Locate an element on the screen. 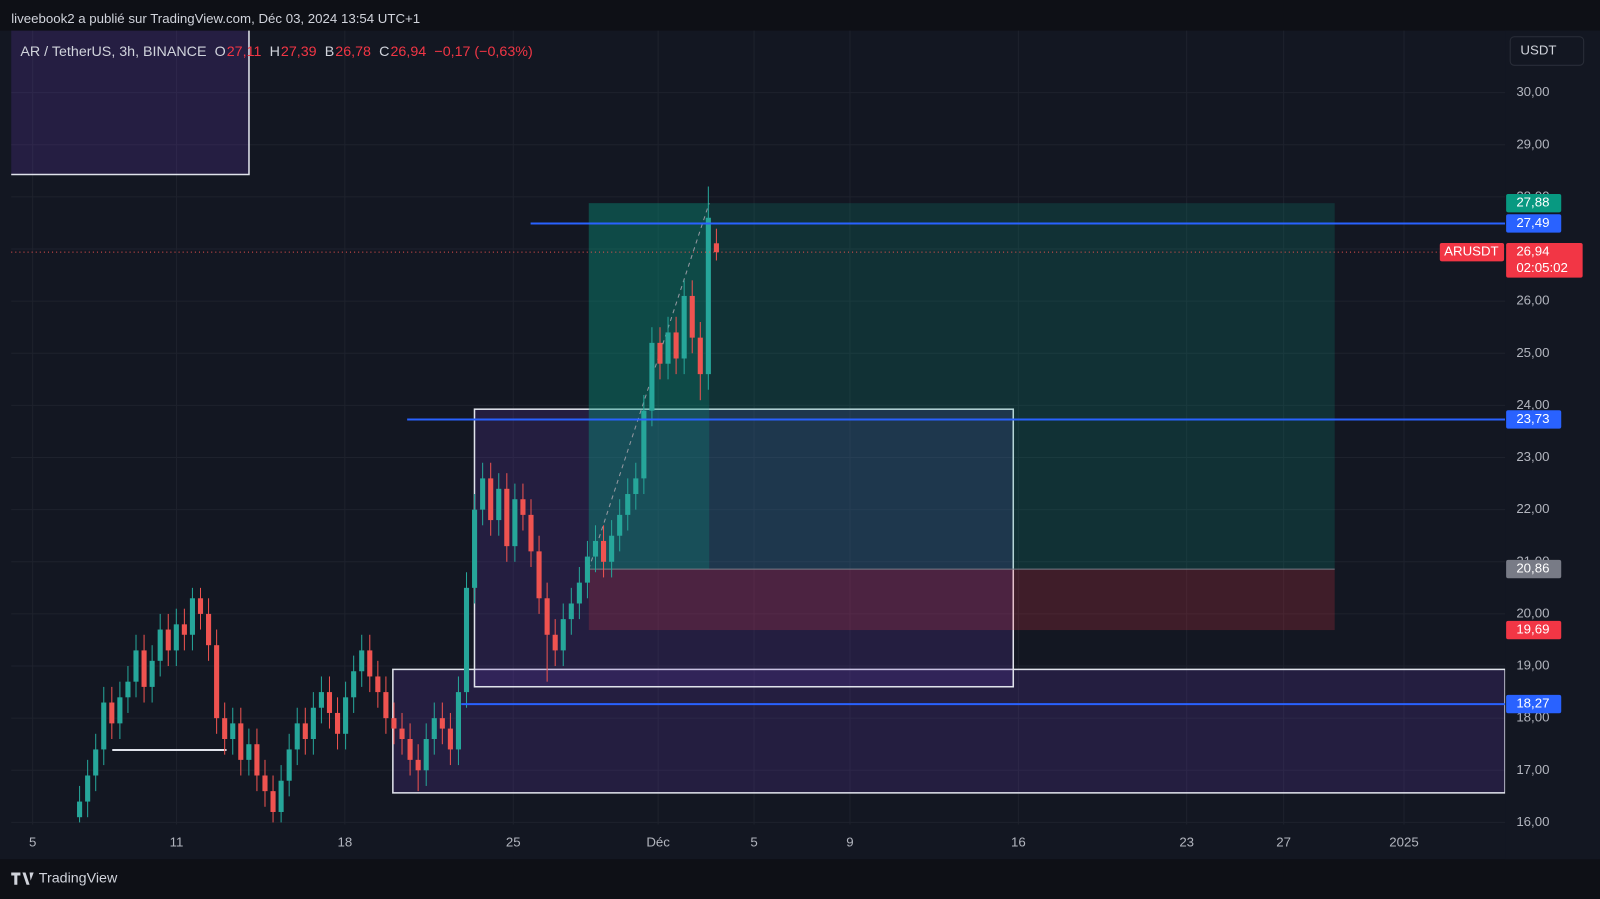  last-price-tag is located at coordinates (1544, 260).